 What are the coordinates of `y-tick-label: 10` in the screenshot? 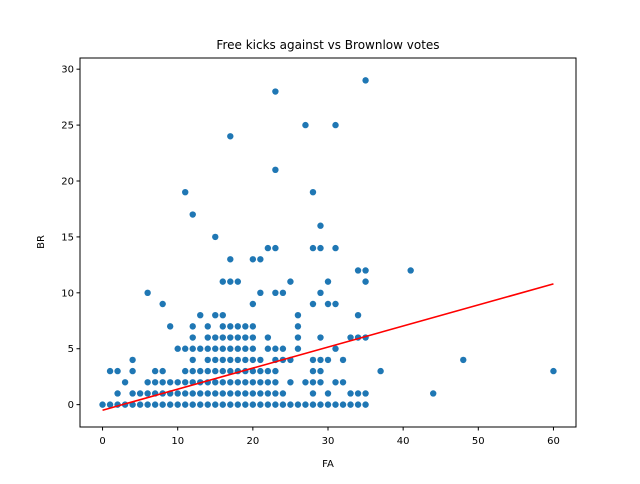 It's located at (67, 293).